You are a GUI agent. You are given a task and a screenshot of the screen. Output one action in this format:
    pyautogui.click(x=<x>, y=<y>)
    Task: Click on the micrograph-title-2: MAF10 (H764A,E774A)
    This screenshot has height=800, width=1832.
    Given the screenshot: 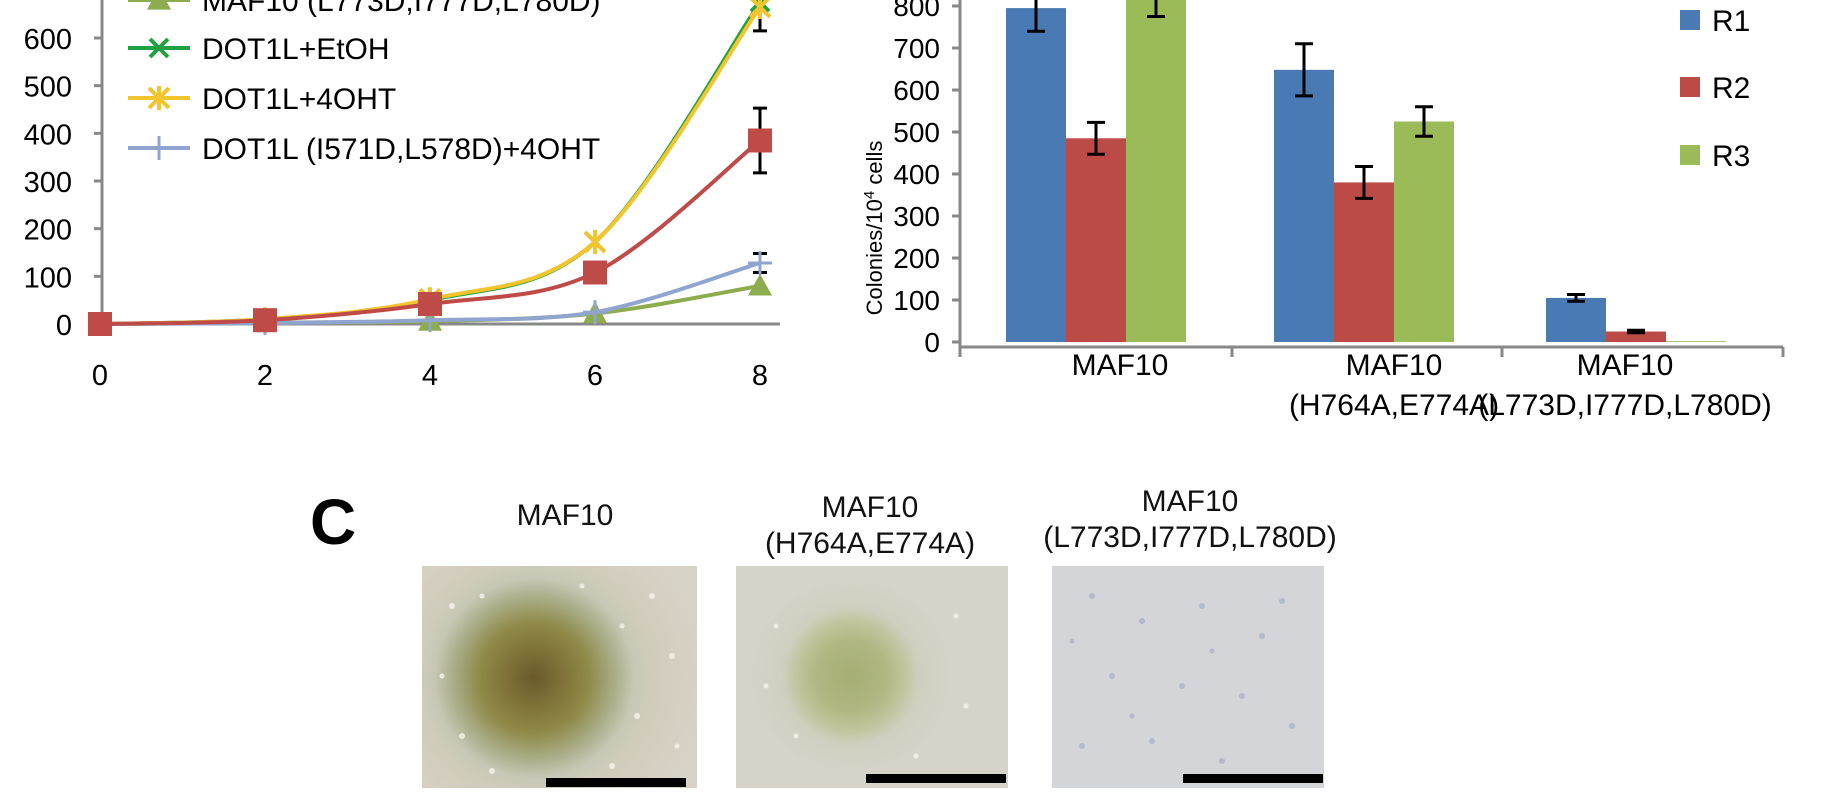 What is the action you would take?
    pyautogui.click(x=870, y=526)
    